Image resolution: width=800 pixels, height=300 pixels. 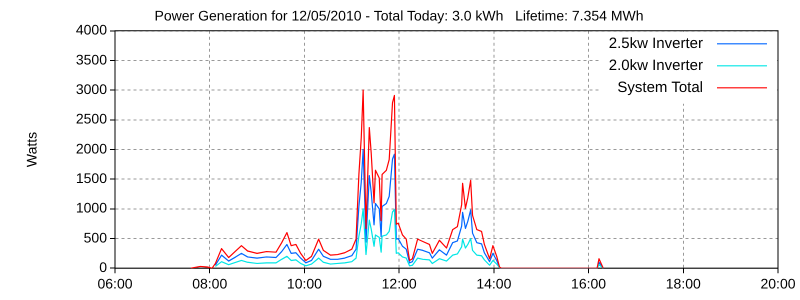 I want to click on y-tick-label: 500, so click(x=96, y=237).